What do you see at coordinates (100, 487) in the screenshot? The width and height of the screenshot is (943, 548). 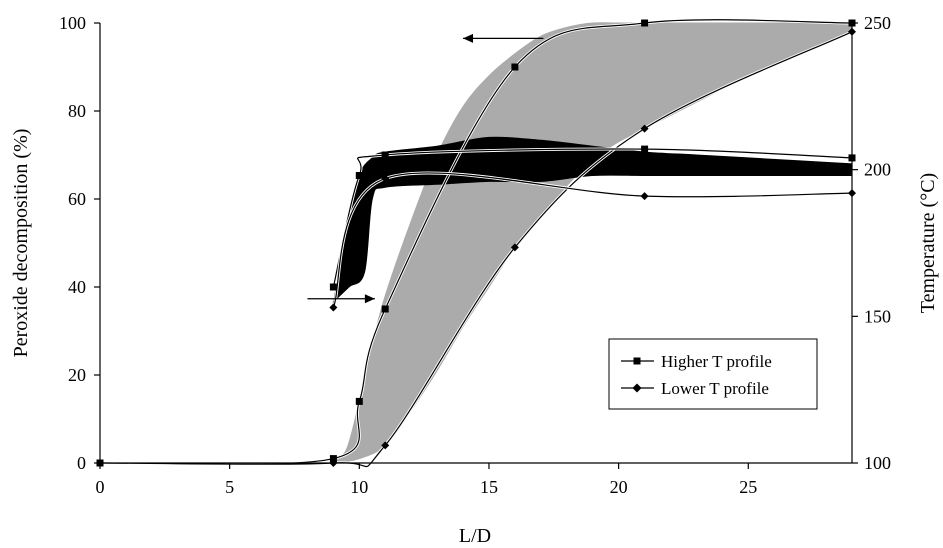 I see `x-tick-label-0: 0` at bounding box center [100, 487].